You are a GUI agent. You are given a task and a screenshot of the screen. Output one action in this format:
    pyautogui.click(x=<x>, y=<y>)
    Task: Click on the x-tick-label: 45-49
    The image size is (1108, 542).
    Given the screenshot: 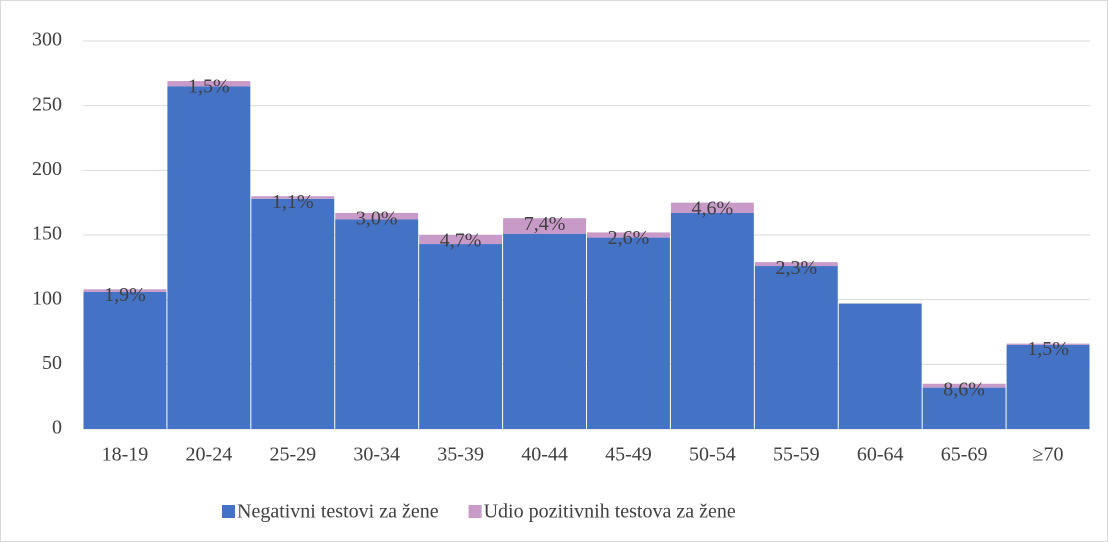 What is the action you would take?
    pyautogui.click(x=628, y=455)
    